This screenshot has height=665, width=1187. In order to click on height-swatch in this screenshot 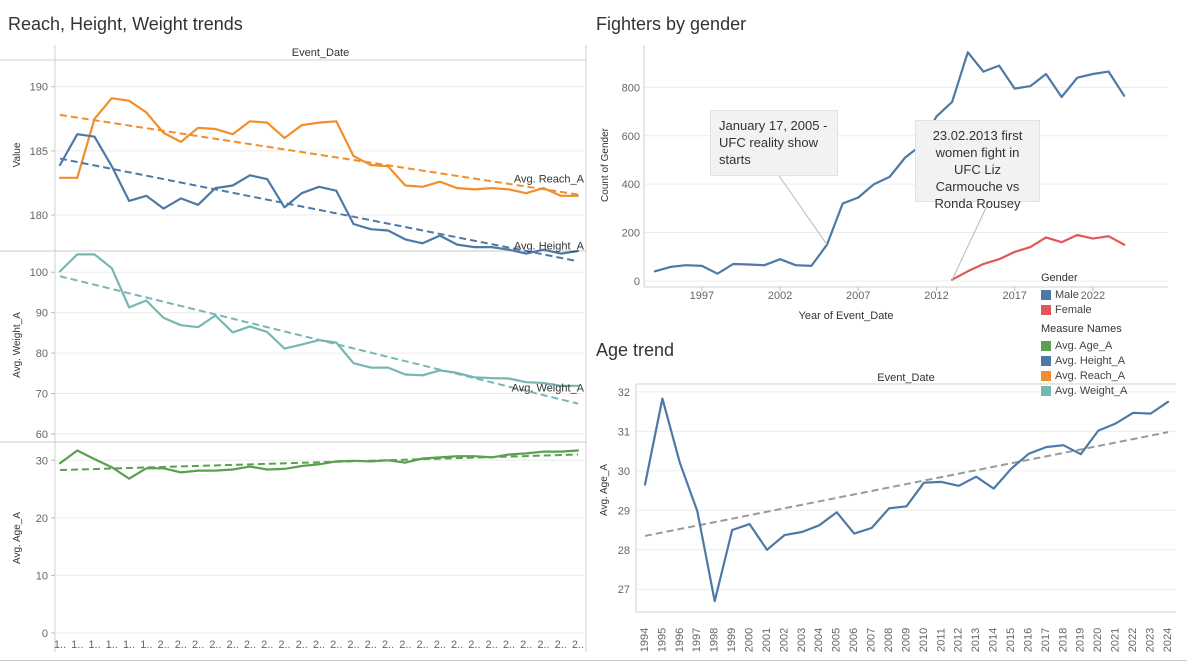, I will do `click(1046, 360)`.